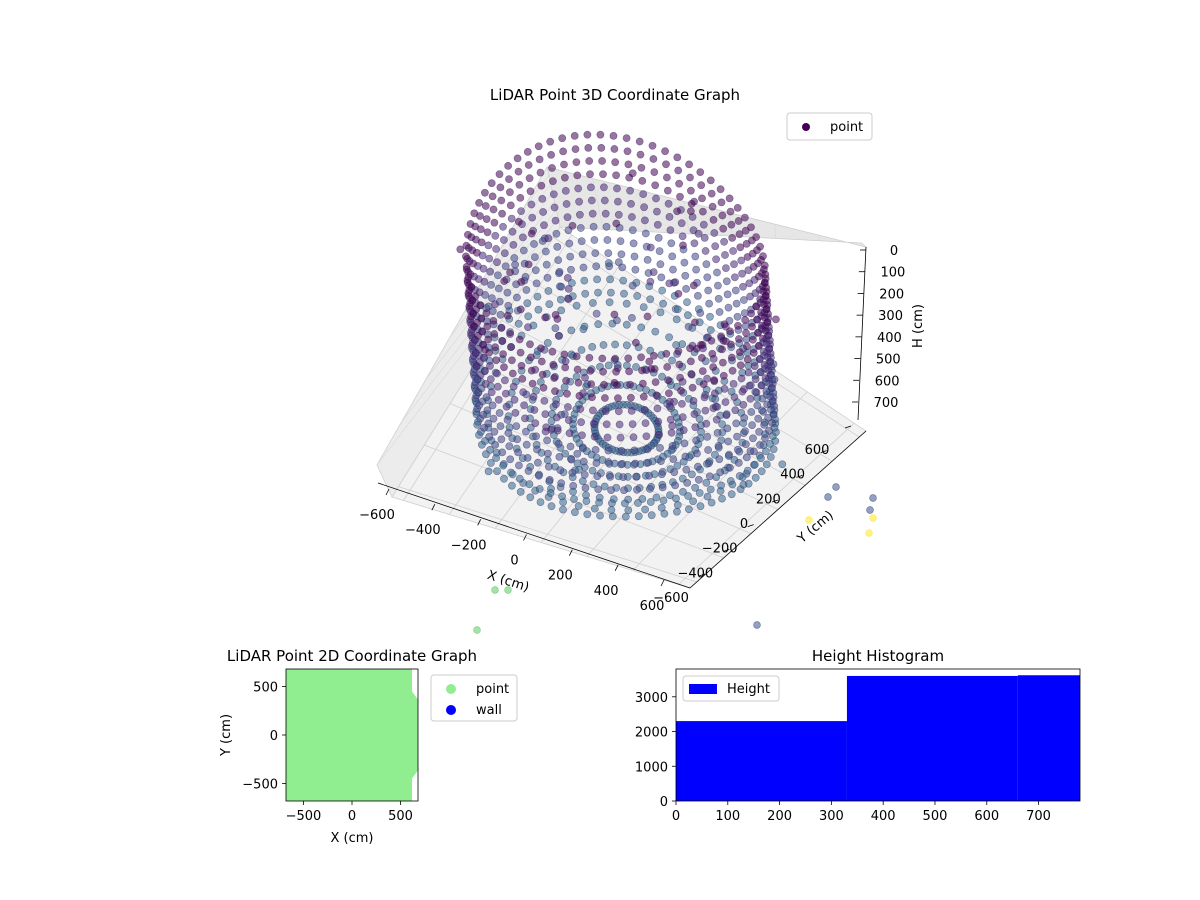  What do you see at coordinates (828, 497) in the screenshot?
I see `data-point-outlier` at bounding box center [828, 497].